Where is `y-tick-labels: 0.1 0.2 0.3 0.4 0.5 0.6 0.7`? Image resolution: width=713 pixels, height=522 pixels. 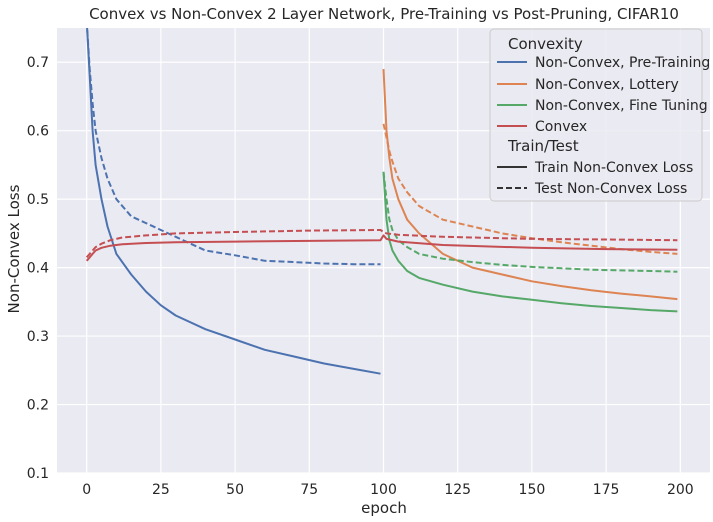
y-tick-labels: 0.1 0.2 0.3 0.4 0.5 0.6 0.7 is located at coordinates (38, 268).